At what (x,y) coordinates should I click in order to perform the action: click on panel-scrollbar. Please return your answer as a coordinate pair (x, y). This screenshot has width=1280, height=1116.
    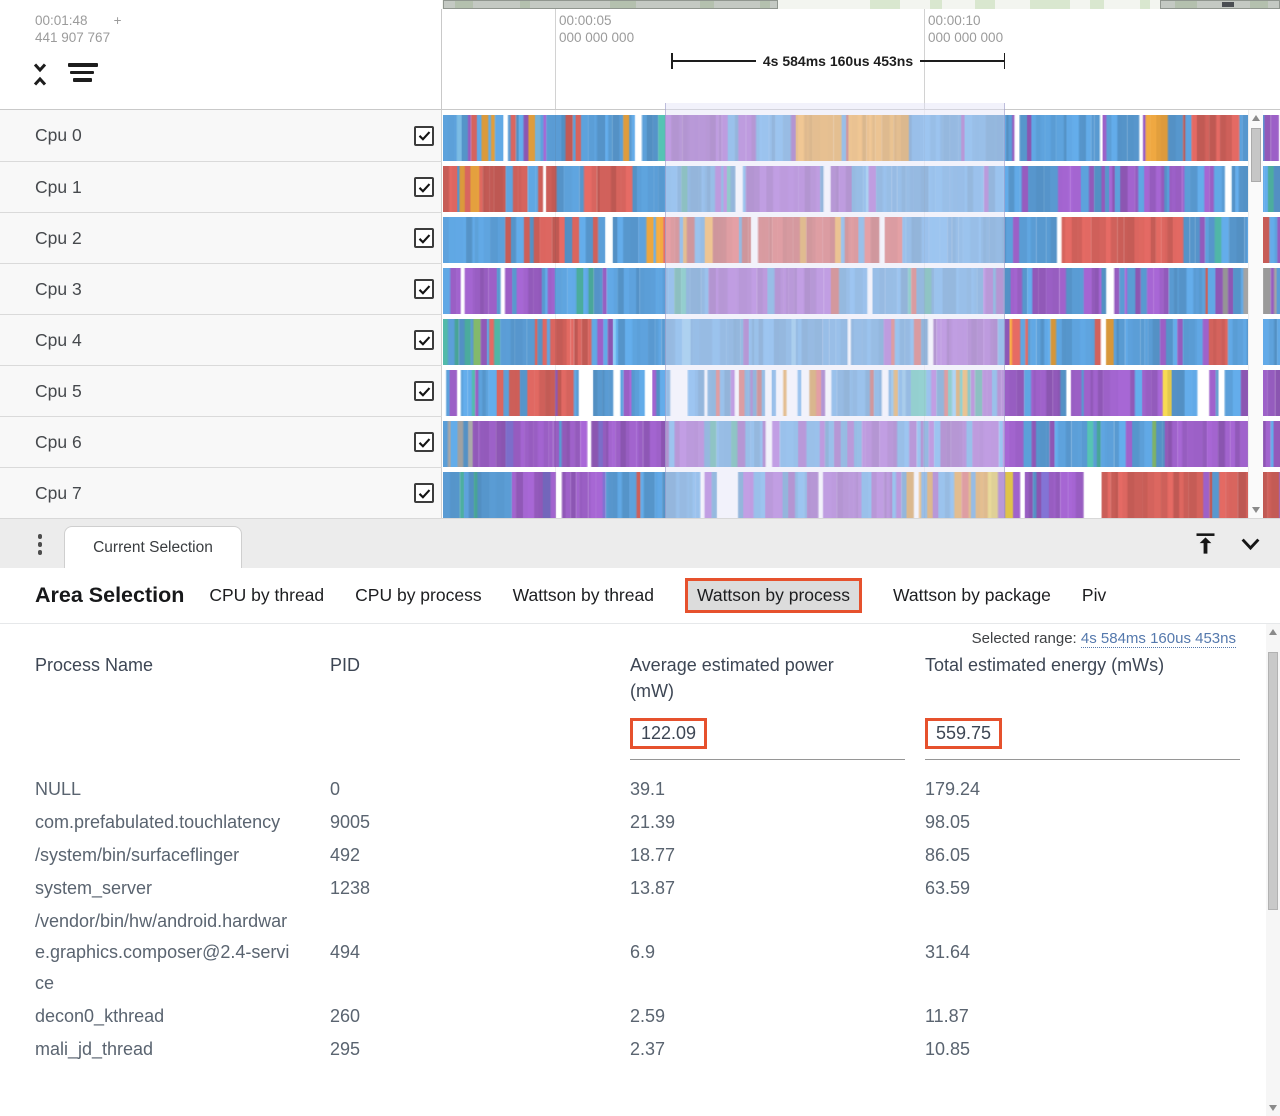
    Looking at the image, I should click on (1273, 870).